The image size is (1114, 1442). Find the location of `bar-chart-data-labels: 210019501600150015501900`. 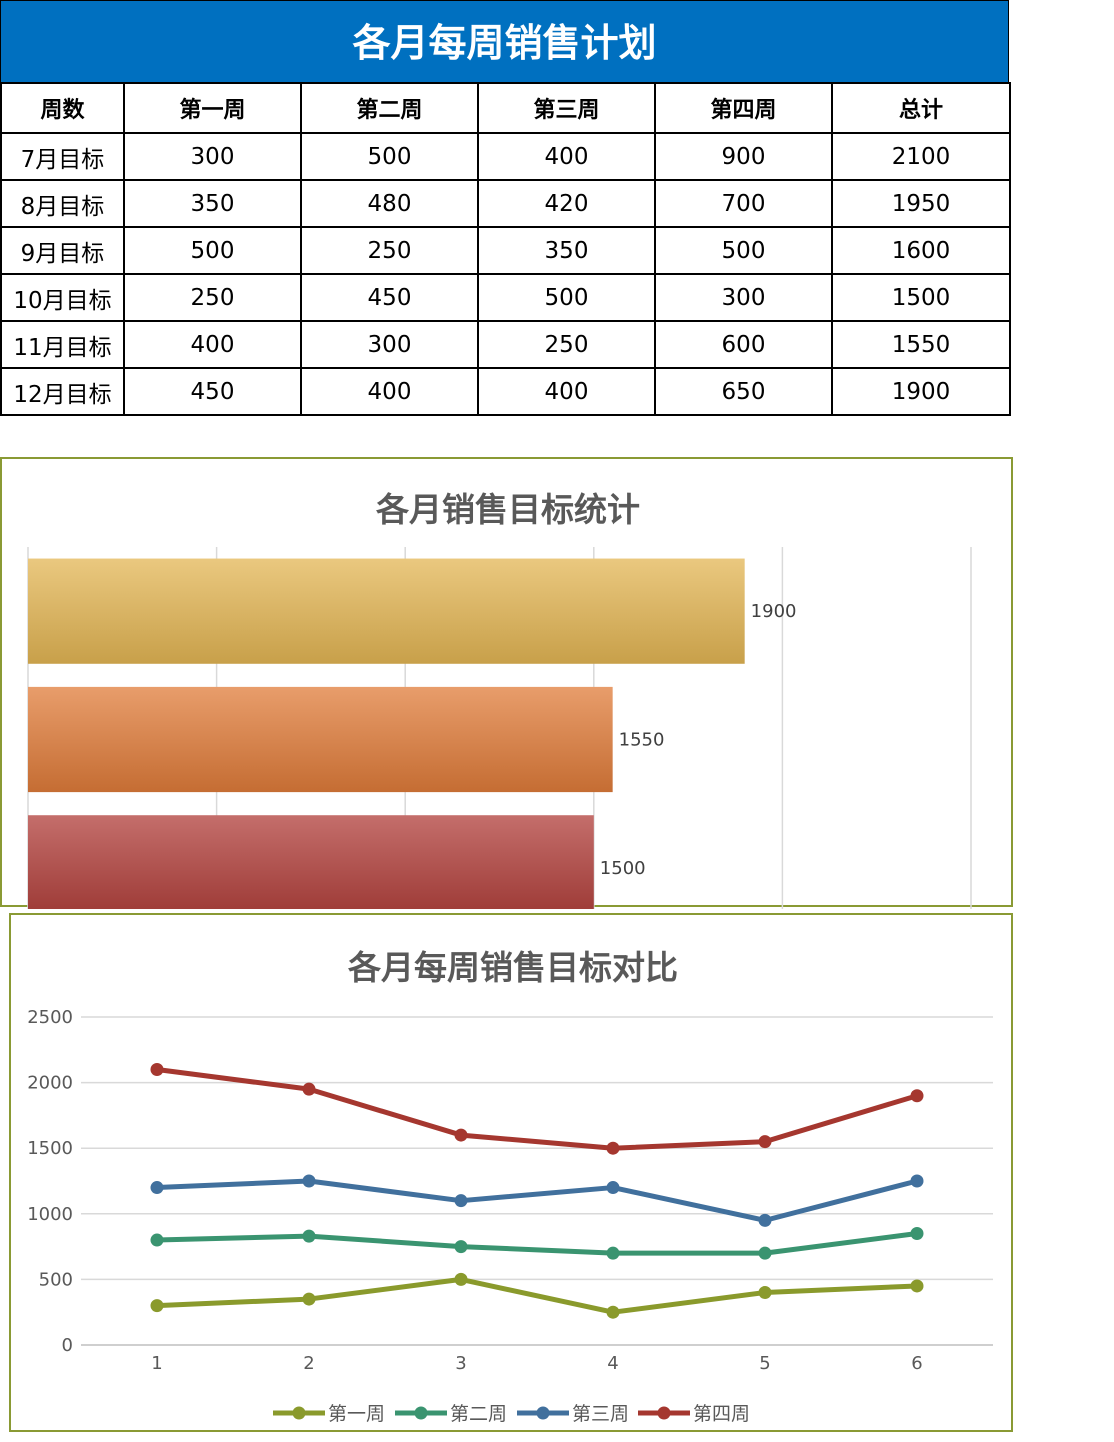

bar-chart-data-labels: 210019501600150015501900 is located at coordinates (698, 740).